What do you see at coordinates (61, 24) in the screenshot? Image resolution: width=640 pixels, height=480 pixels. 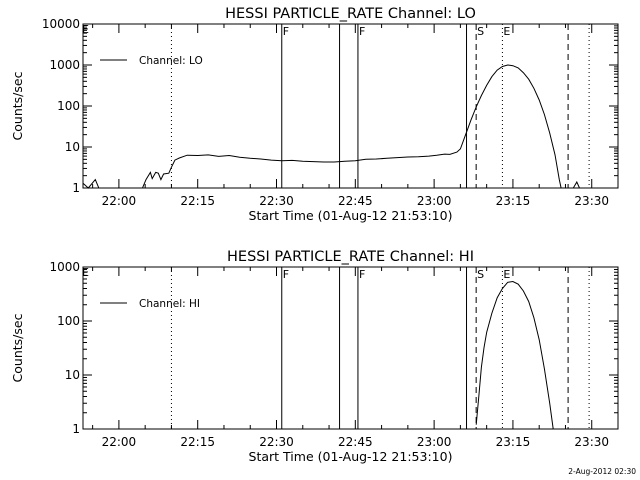 I see `y-tick-label: 10000` at bounding box center [61, 24].